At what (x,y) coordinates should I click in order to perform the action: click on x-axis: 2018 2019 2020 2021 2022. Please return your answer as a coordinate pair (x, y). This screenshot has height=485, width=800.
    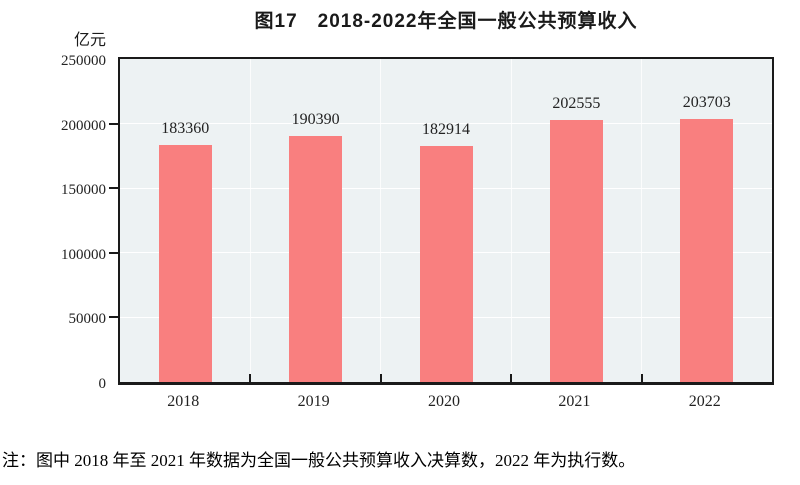
    Looking at the image, I should click on (446, 404).